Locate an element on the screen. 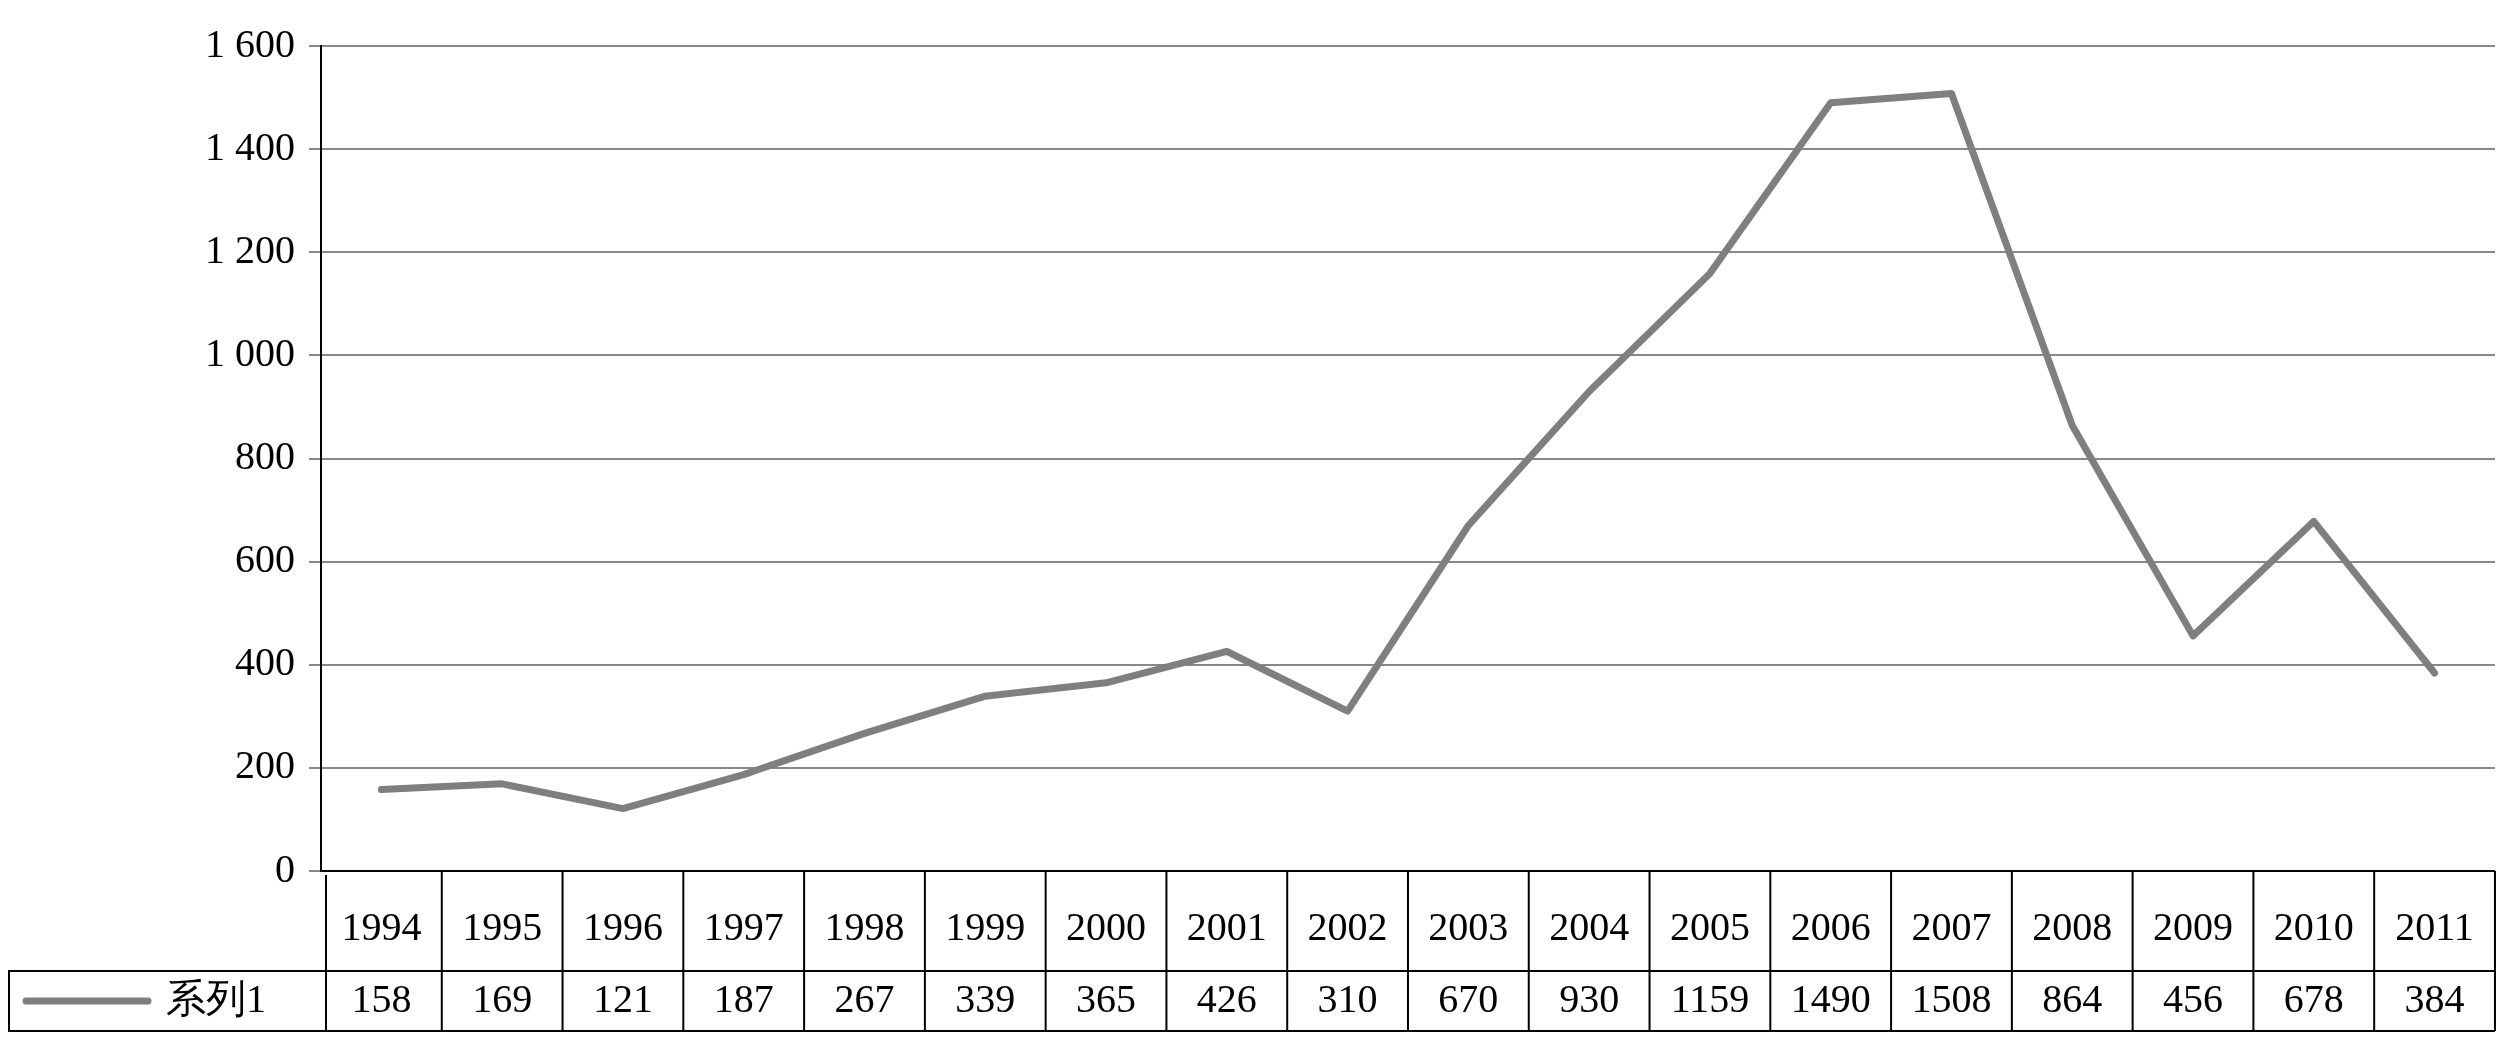 This screenshot has height=1041, width=2516. y-tick-label: 1 600 is located at coordinates (250, 43).